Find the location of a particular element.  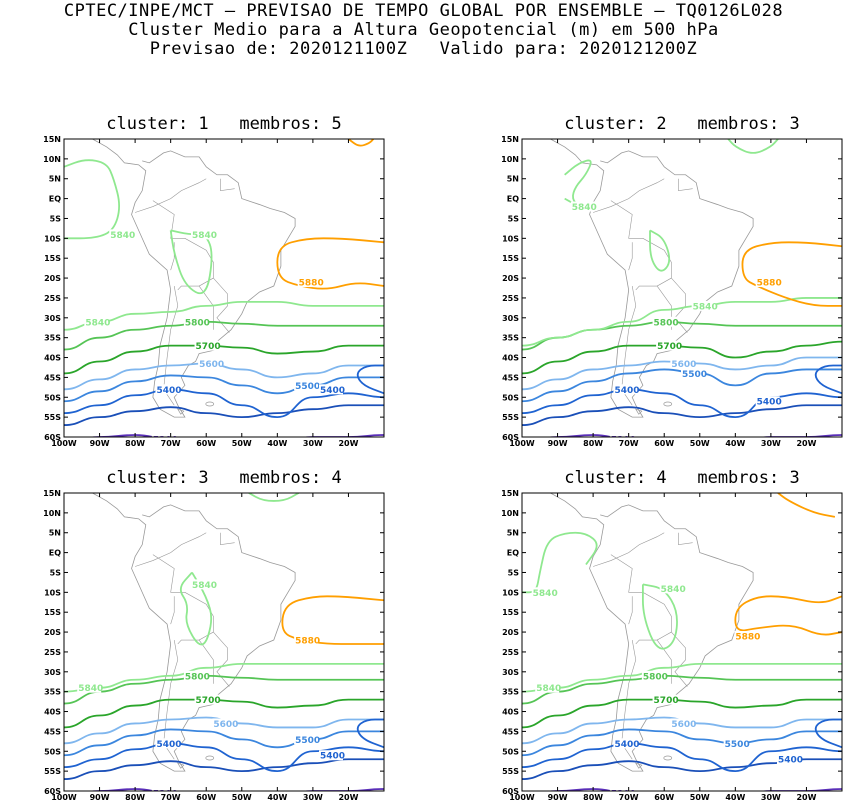

falkland-islands is located at coordinates (668, 404).